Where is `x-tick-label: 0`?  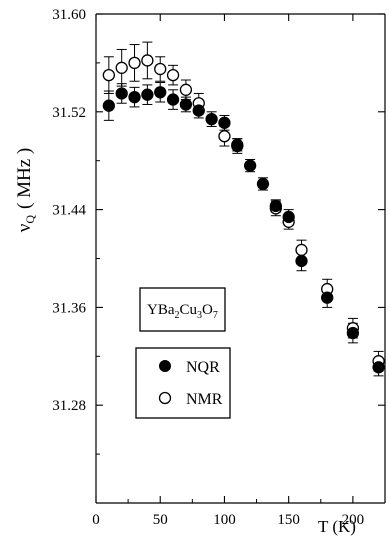
x-tick-label: 0 is located at coordinates (96, 520).